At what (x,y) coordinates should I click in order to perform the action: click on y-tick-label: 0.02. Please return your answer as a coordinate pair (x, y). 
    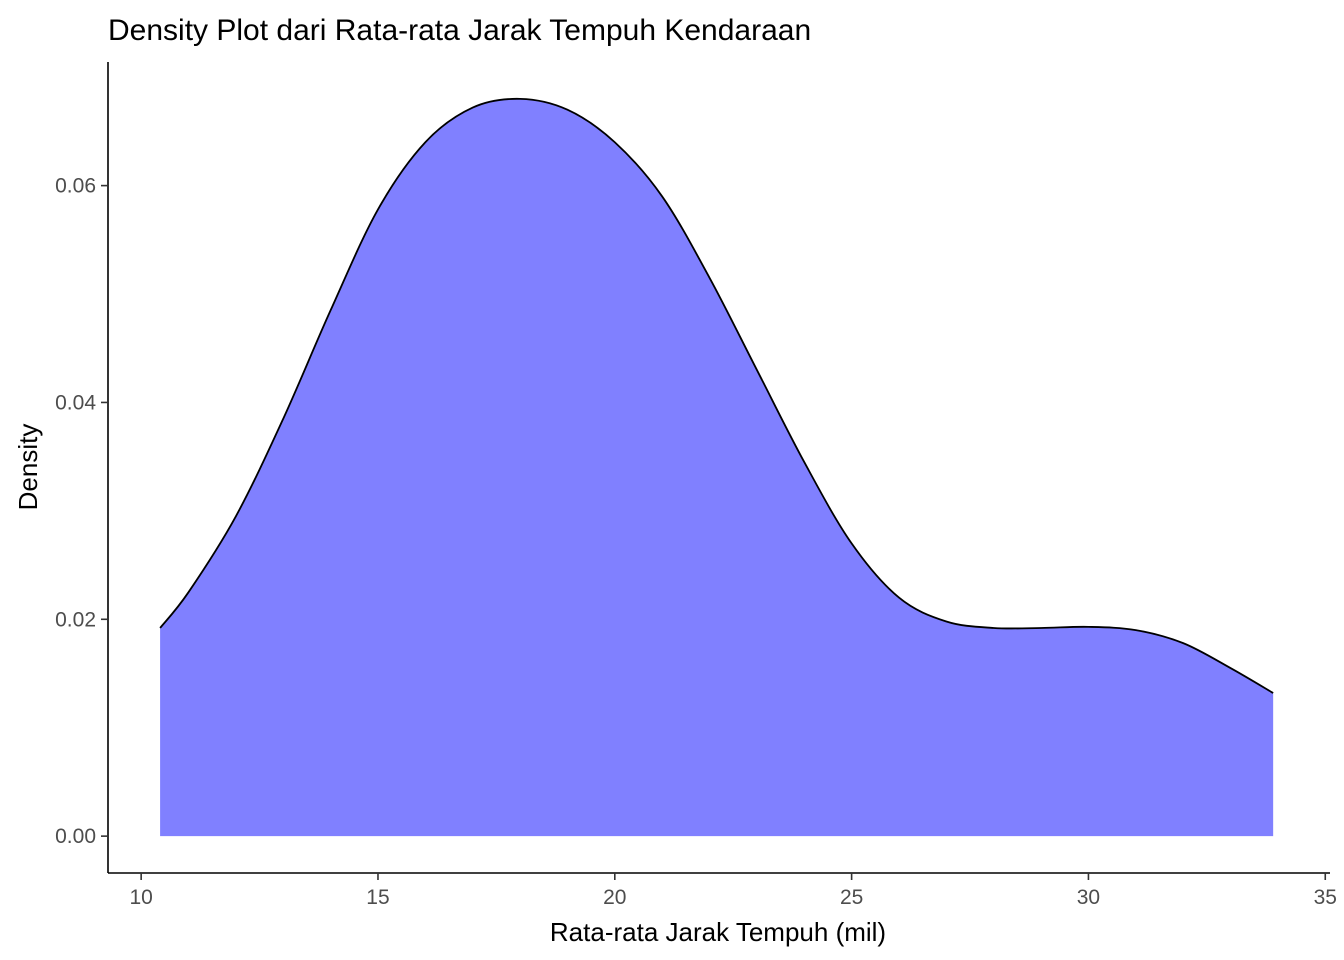
    Looking at the image, I should click on (75, 619).